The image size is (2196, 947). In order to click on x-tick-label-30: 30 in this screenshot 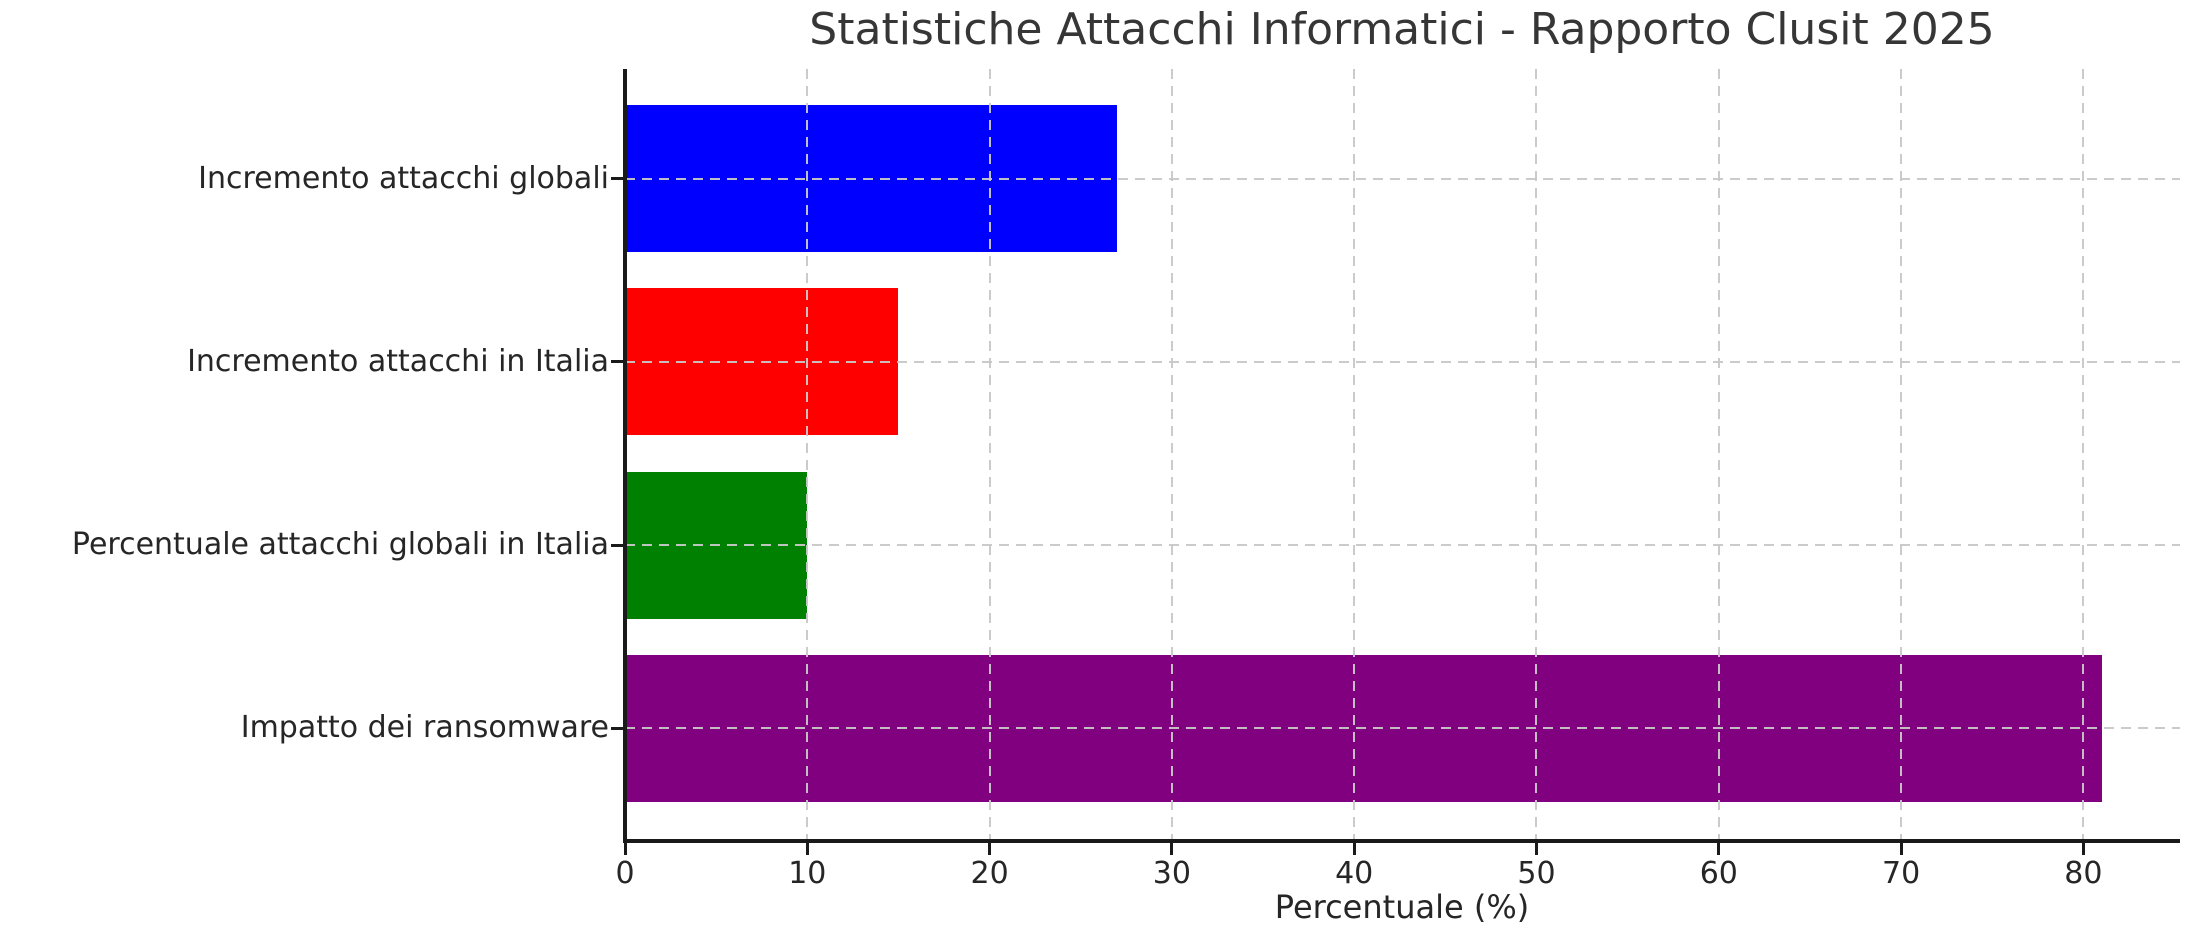, I will do `click(1171, 873)`.